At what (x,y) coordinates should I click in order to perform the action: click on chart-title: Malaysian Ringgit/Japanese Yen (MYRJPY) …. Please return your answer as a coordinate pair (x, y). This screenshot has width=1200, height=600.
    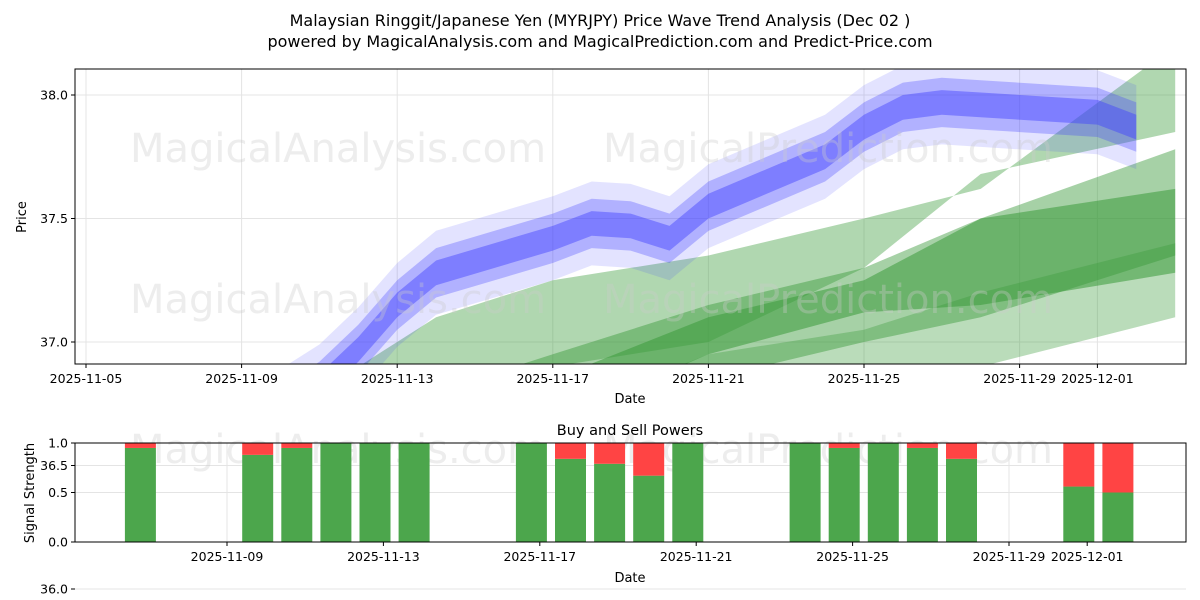
    Looking at the image, I should click on (600, 20).